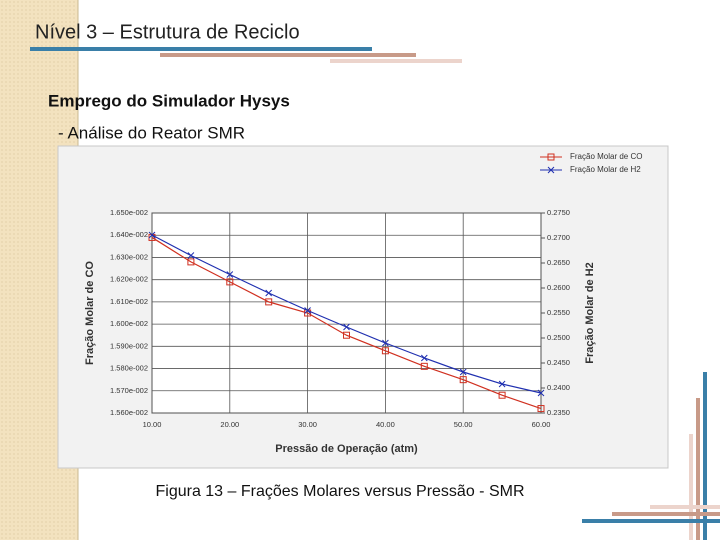 Image resolution: width=720 pixels, height=540 pixels. What do you see at coordinates (129, 212) in the screenshot?
I see `y-tick-label: 1.650e-002` at bounding box center [129, 212].